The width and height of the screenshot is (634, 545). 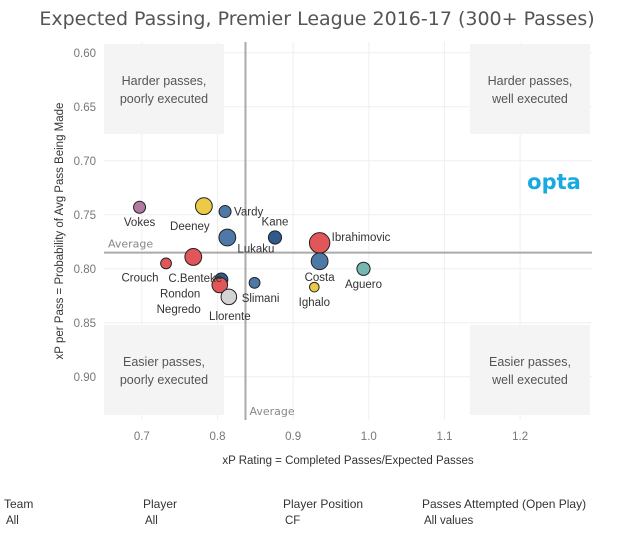 What do you see at coordinates (314, 303) in the screenshot?
I see `point-label: Ighalo` at bounding box center [314, 303].